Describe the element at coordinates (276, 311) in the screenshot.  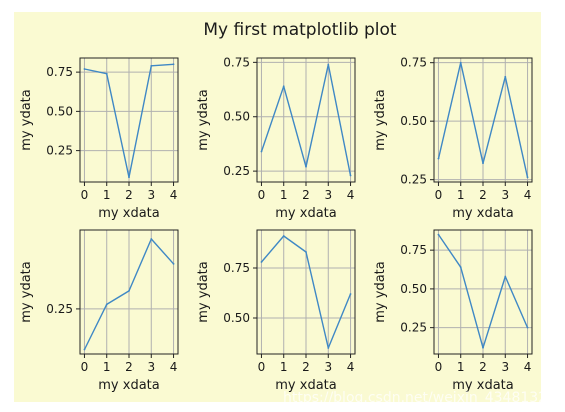
I see `subplot-5: 0 1 2 3 4 0.50 0.75 my xdata my ydata` at that location.